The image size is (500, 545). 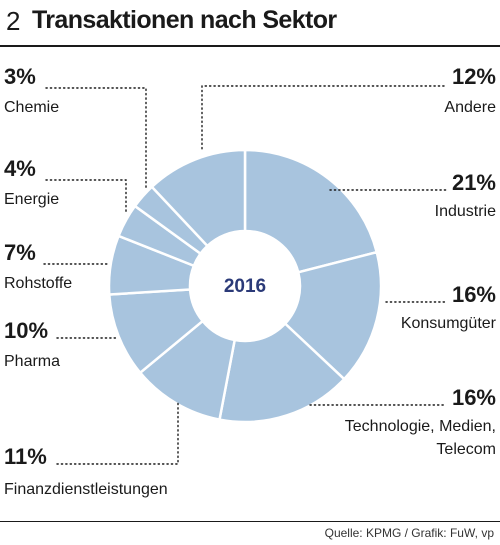 I want to click on pct-label-konsumg-ter: 16%, so click(x=474, y=294).